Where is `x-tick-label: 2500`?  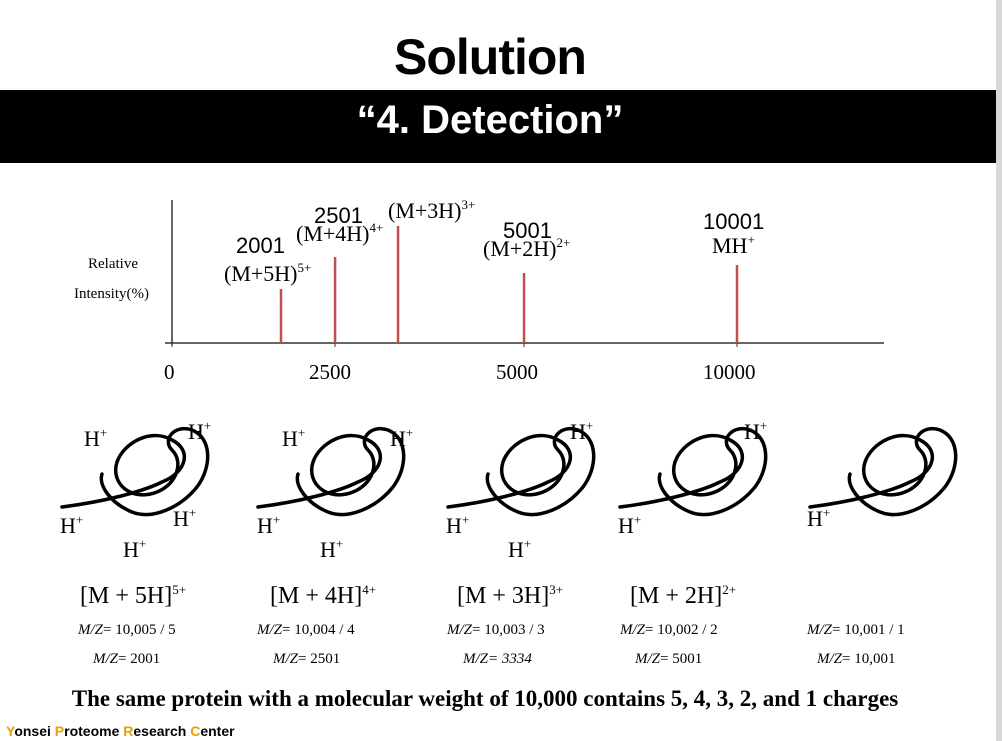 x-tick-label: 2500 is located at coordinates (330, 372).